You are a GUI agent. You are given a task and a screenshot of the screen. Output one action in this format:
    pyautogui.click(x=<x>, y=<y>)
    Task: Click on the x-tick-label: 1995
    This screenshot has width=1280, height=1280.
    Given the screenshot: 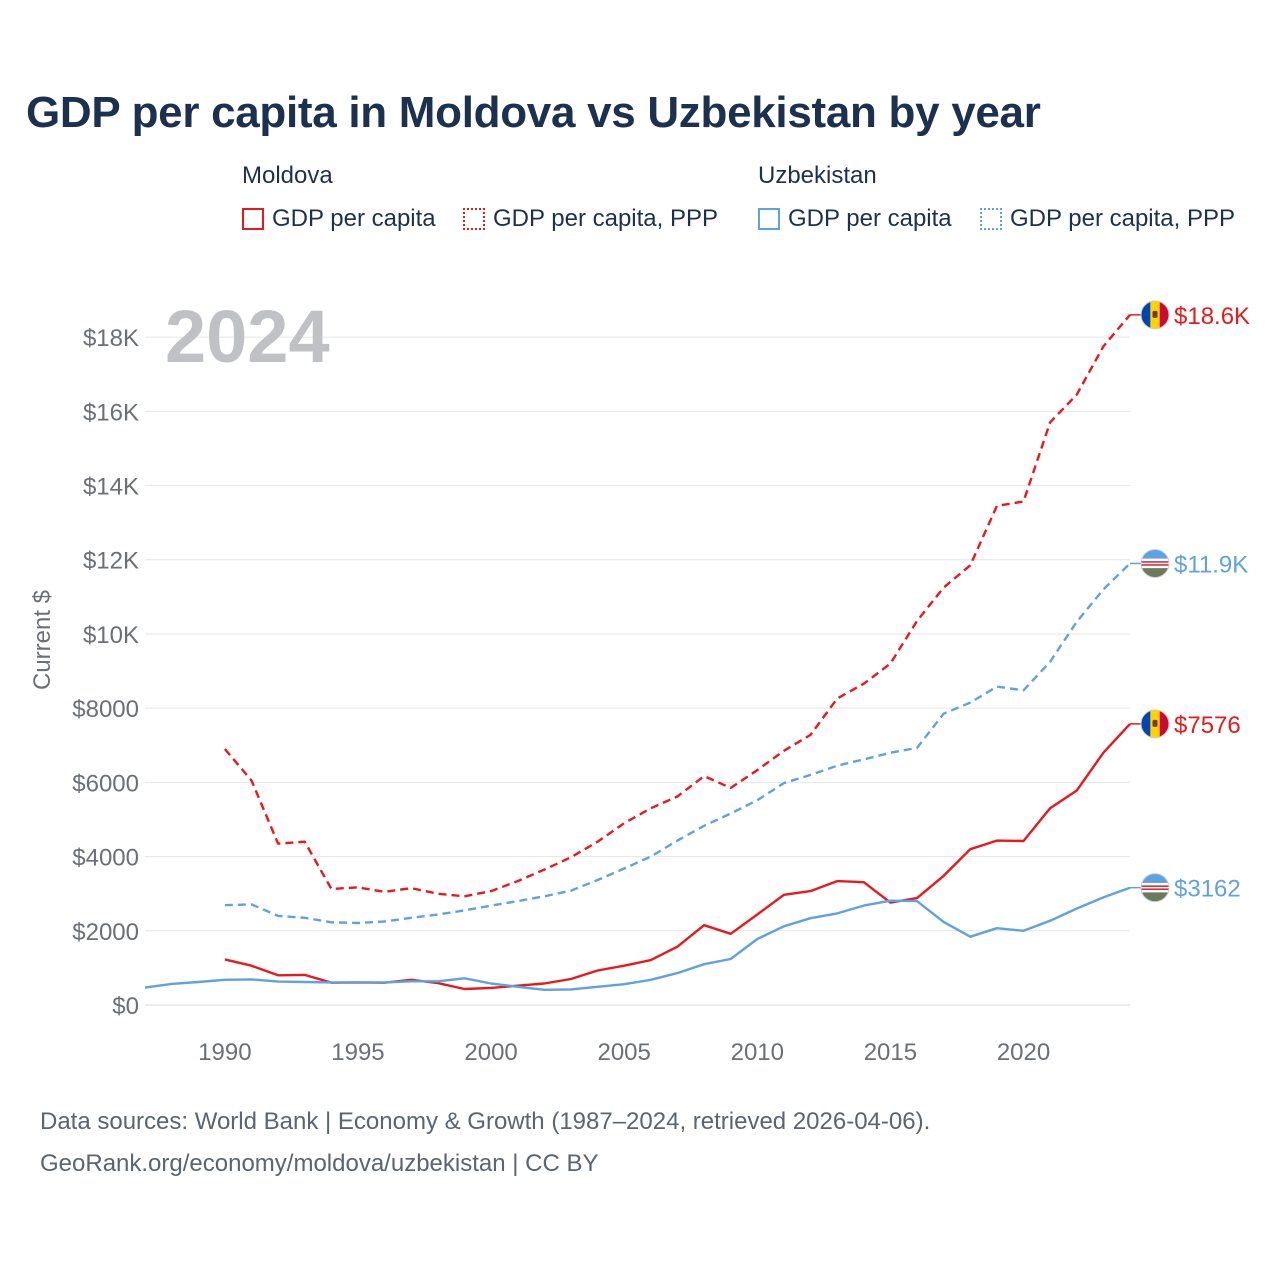 What is the action you would take?
    pyautogui.click(x=357, y=1052)
    